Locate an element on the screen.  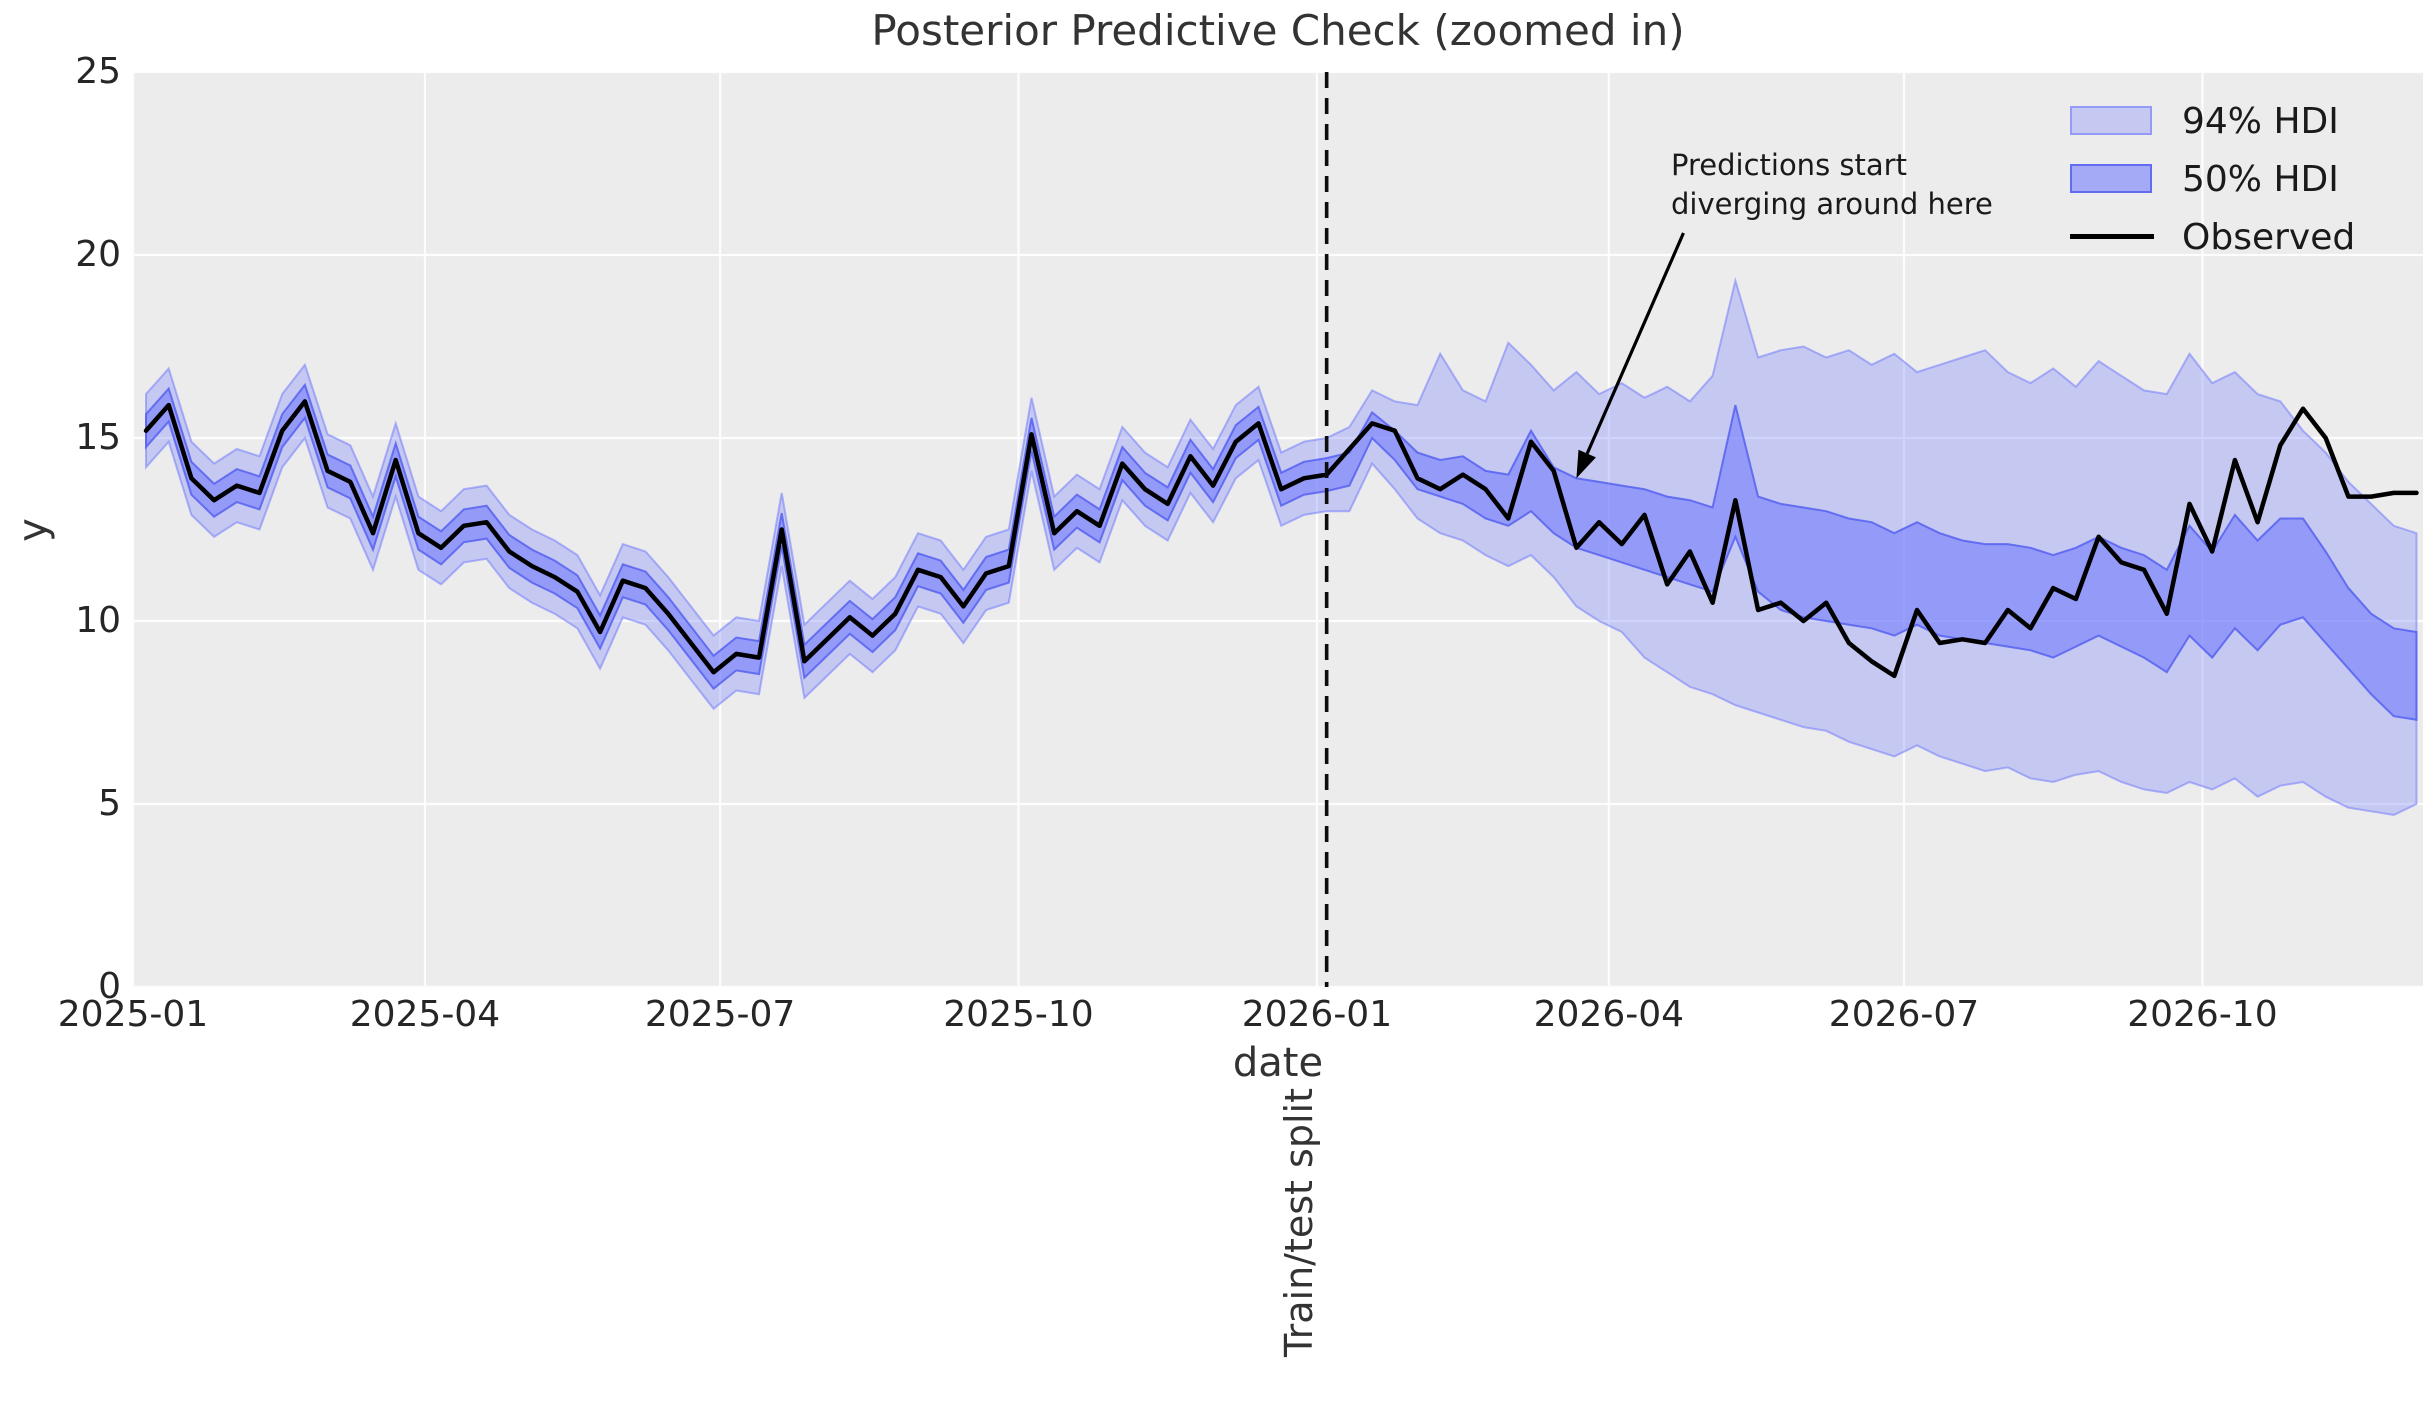
y-tick-label: 20 is located at coordinates (98, 254).